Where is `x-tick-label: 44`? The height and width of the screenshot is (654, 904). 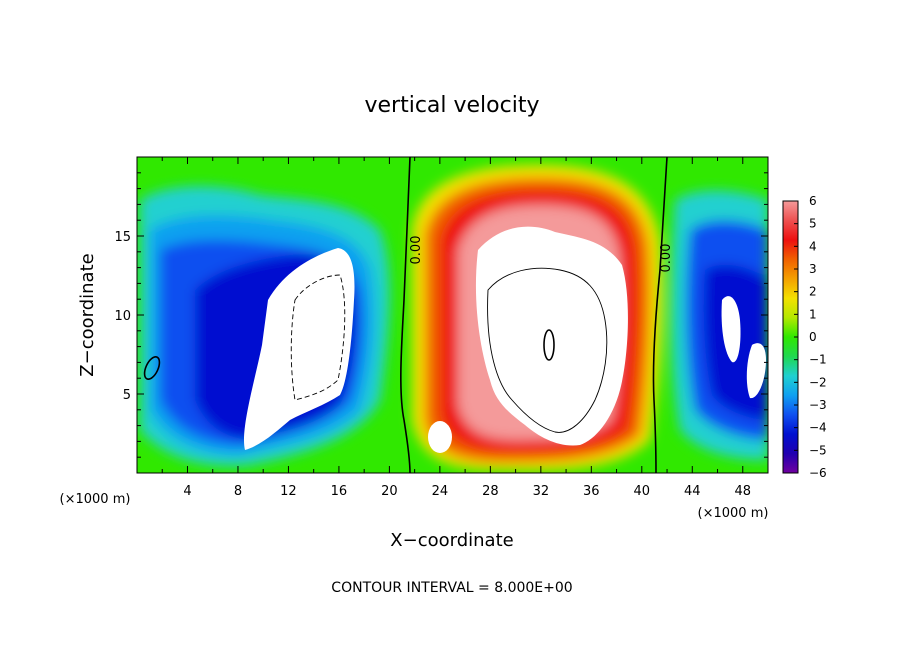 x-tick-label: 44 is located at coordinates (692, 491).